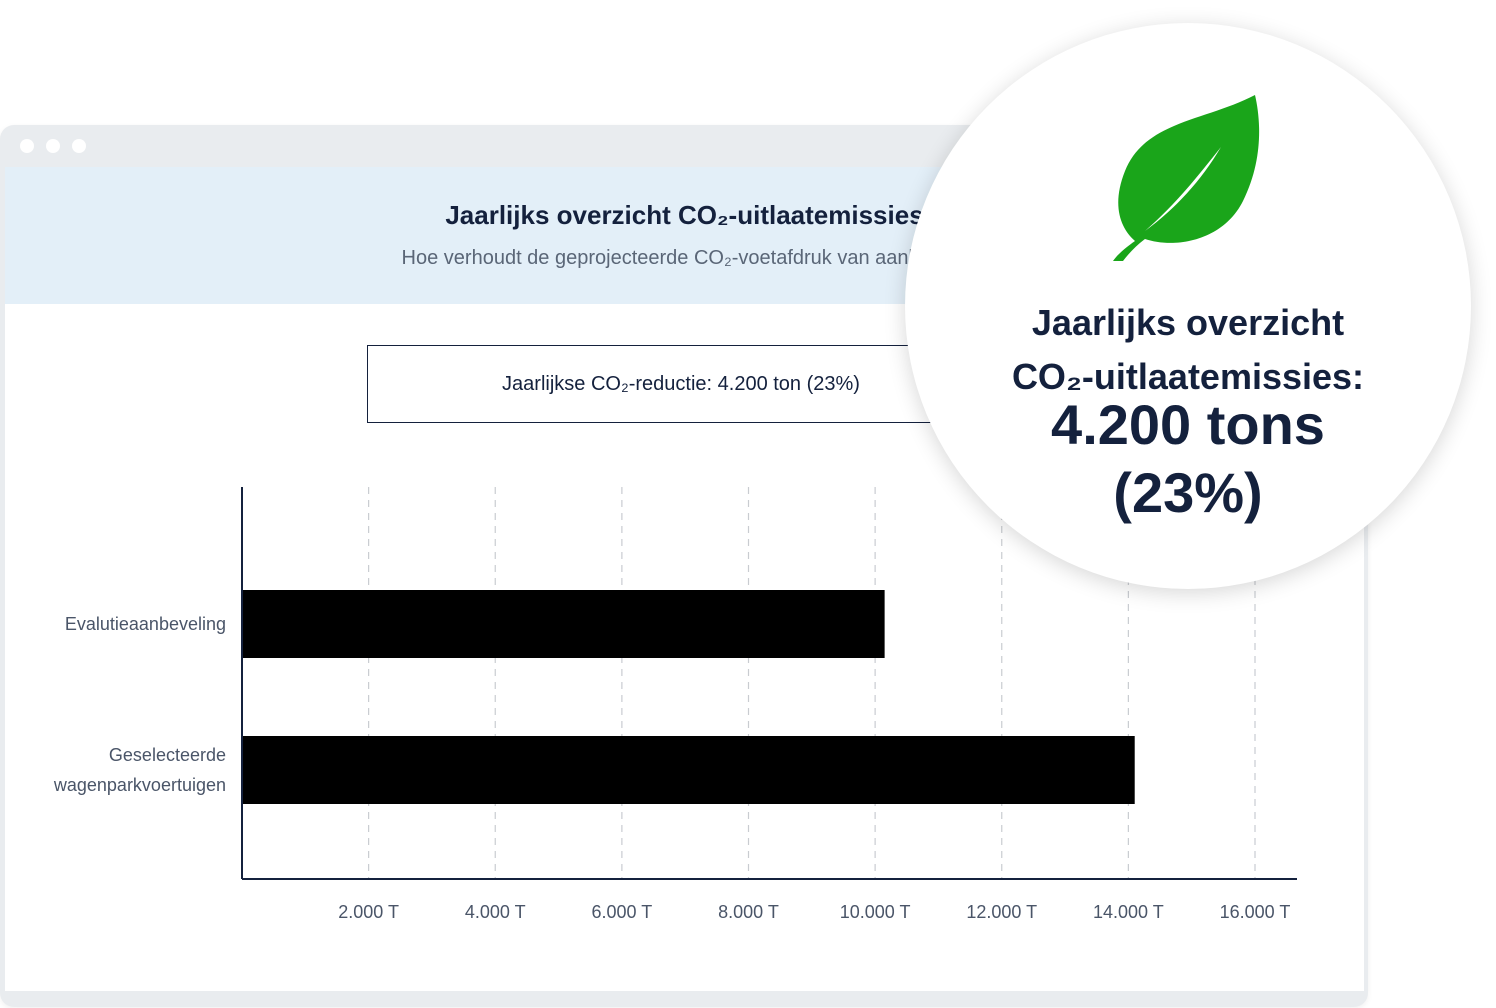  What do you see at coordinates (684, 215) in the screenshot?
I see `report-title: Jaarlijks overzicht CO₂-uitlaatemissies` at bounding box center [684, 215].